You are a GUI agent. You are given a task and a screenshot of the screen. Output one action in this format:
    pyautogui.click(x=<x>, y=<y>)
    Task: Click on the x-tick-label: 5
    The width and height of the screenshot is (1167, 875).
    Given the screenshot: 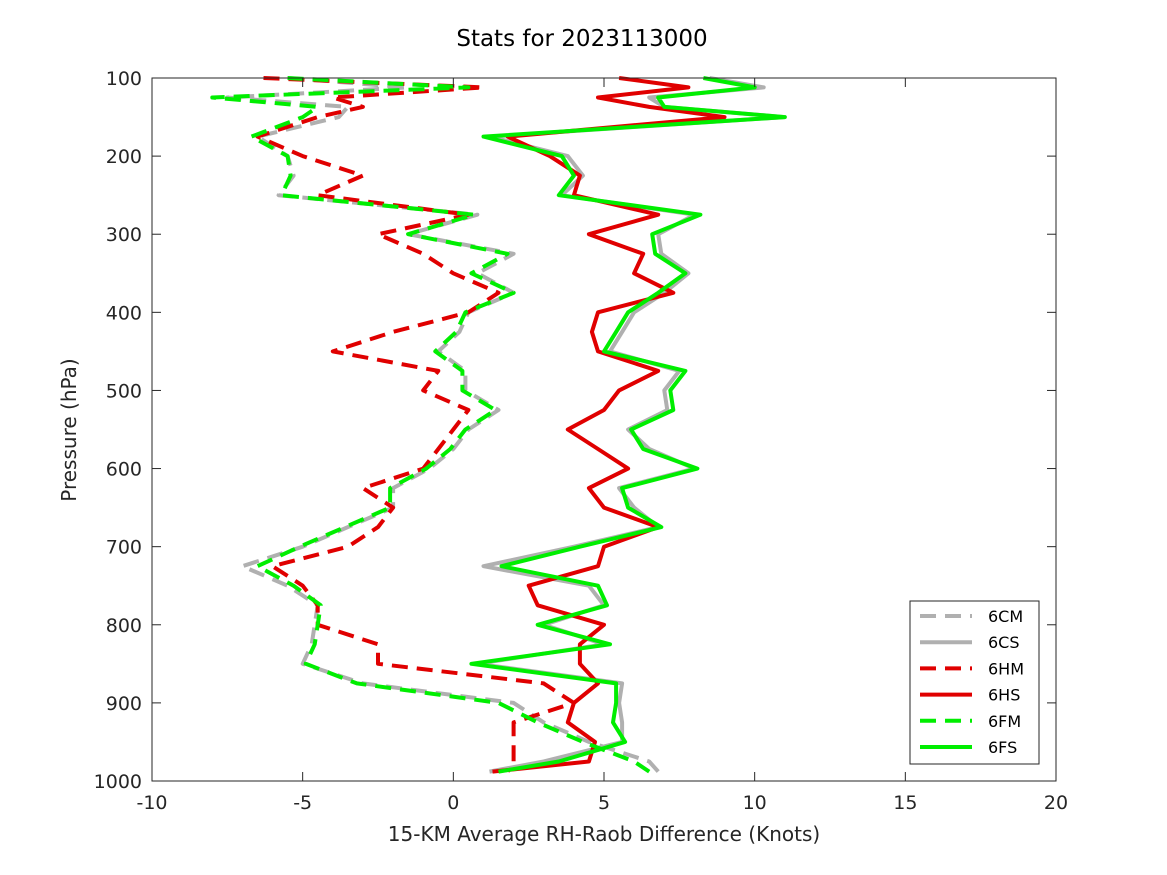 What is the action you would take?
    pyautogui.click(x=604, y=803)
    